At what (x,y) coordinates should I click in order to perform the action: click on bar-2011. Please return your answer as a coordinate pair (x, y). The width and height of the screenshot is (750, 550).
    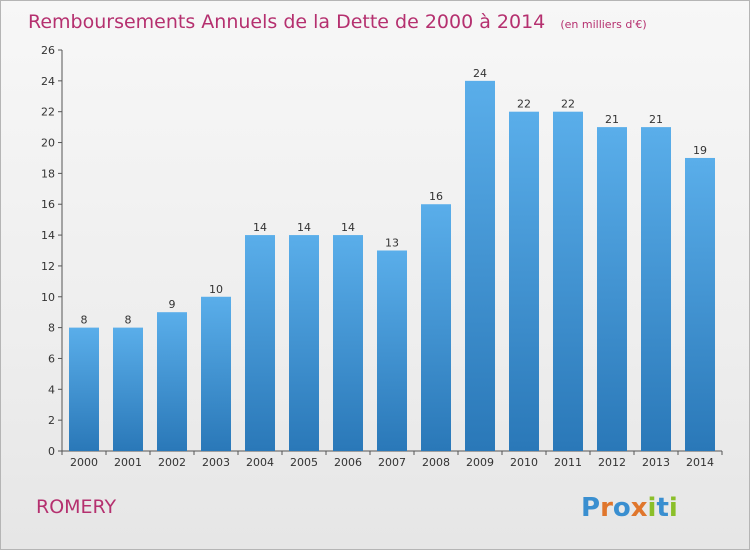
    Looking at the image, I should click on (568, 281).